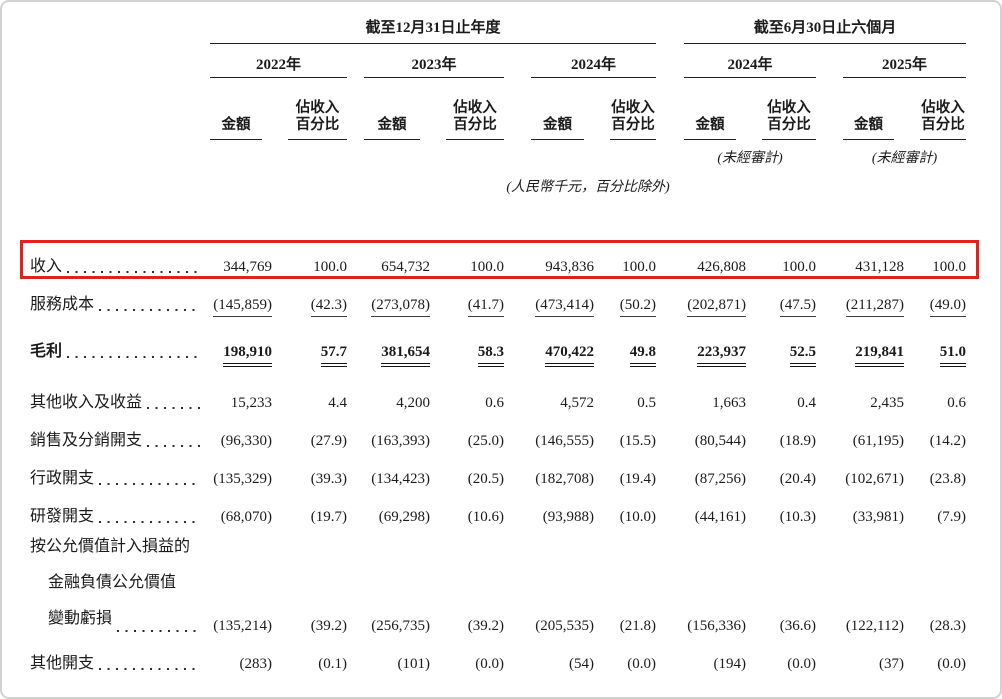  What do you see at coordinates (721, 355) in the screenshot?
I see `cell-value: 223,937` at bounding box center [721, 355].